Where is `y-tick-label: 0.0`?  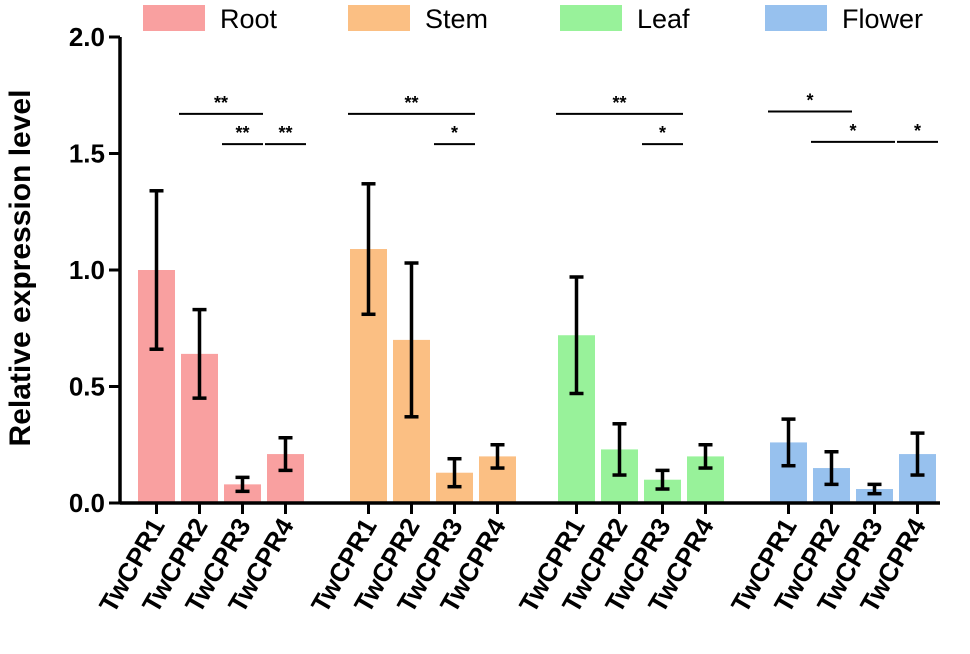 y-tick-label: 0.0 is located at coordinates (87, 503).